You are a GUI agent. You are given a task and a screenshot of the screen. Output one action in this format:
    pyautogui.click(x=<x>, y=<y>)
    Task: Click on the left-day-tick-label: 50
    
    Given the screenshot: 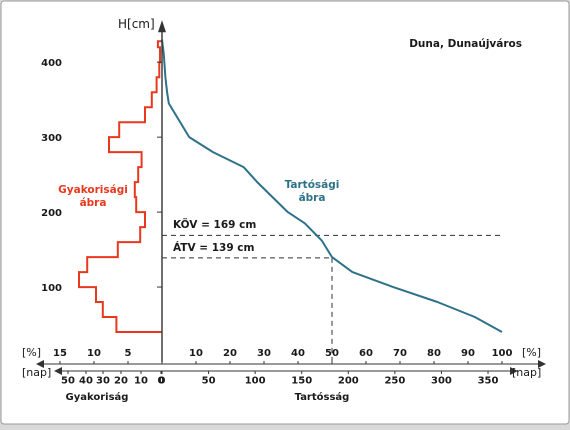 What is the action you would take?
    pyautogui.click(x=68, y=380)
    